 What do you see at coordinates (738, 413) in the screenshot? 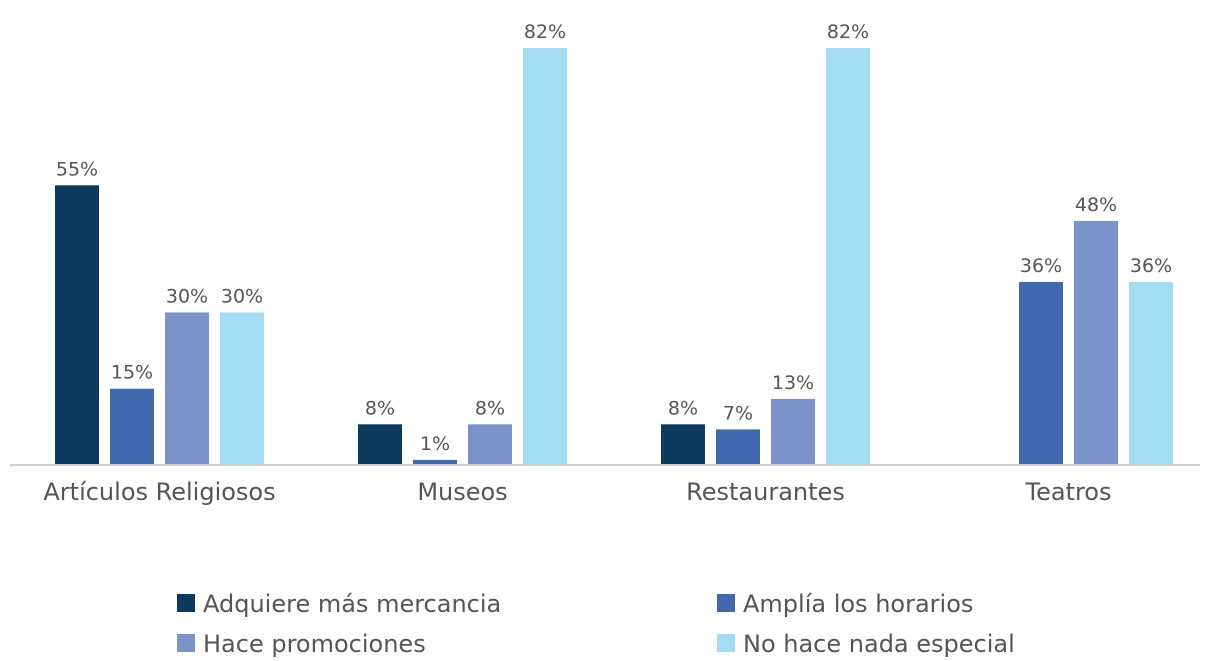
I see `value-label: 7%` at bounding box center [738, 413].